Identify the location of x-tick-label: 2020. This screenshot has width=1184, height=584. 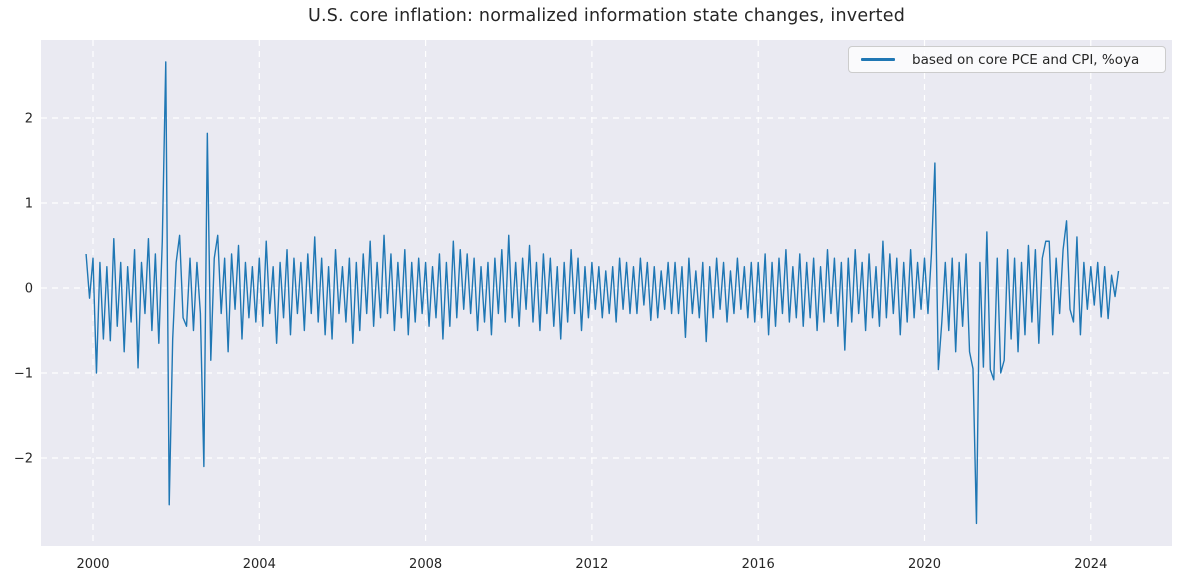
(924, 564).